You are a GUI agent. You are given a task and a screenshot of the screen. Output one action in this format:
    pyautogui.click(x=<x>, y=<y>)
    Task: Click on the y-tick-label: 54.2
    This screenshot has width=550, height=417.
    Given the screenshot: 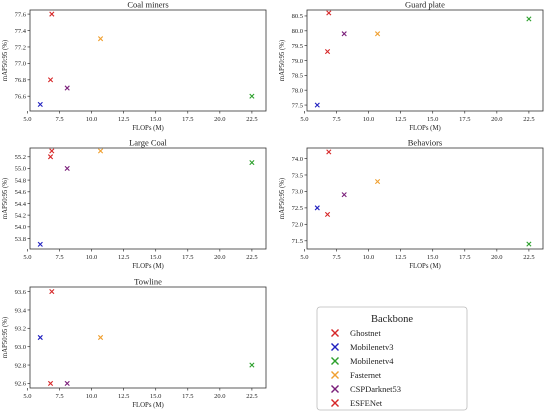 What is the action you would take?
    pyautogui.click(x=20, y=215)
    